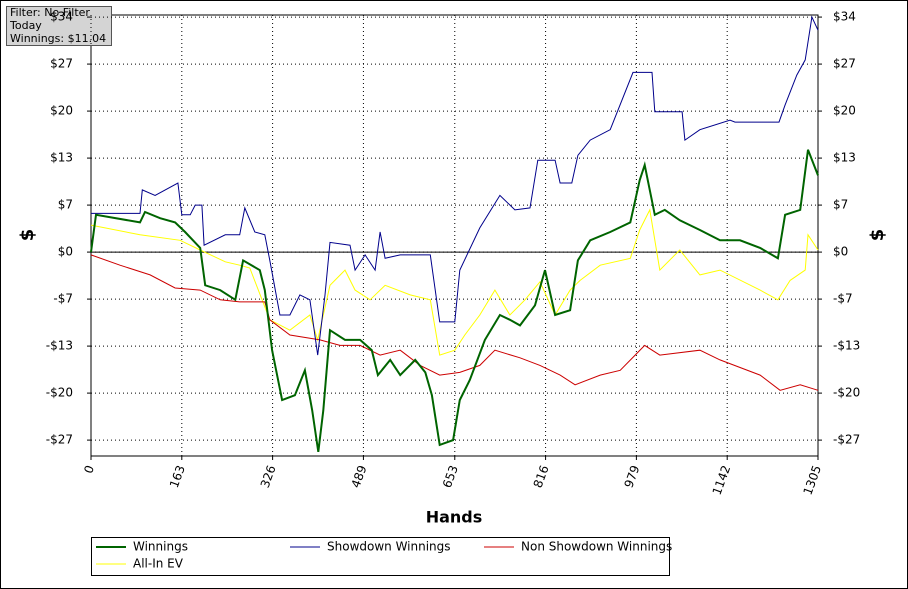 The image size is (908, 589). What do you see at coordinates (160, 547) in the screenshot?
I see `legend-label: Winnings` at bounding box center [160, 547].